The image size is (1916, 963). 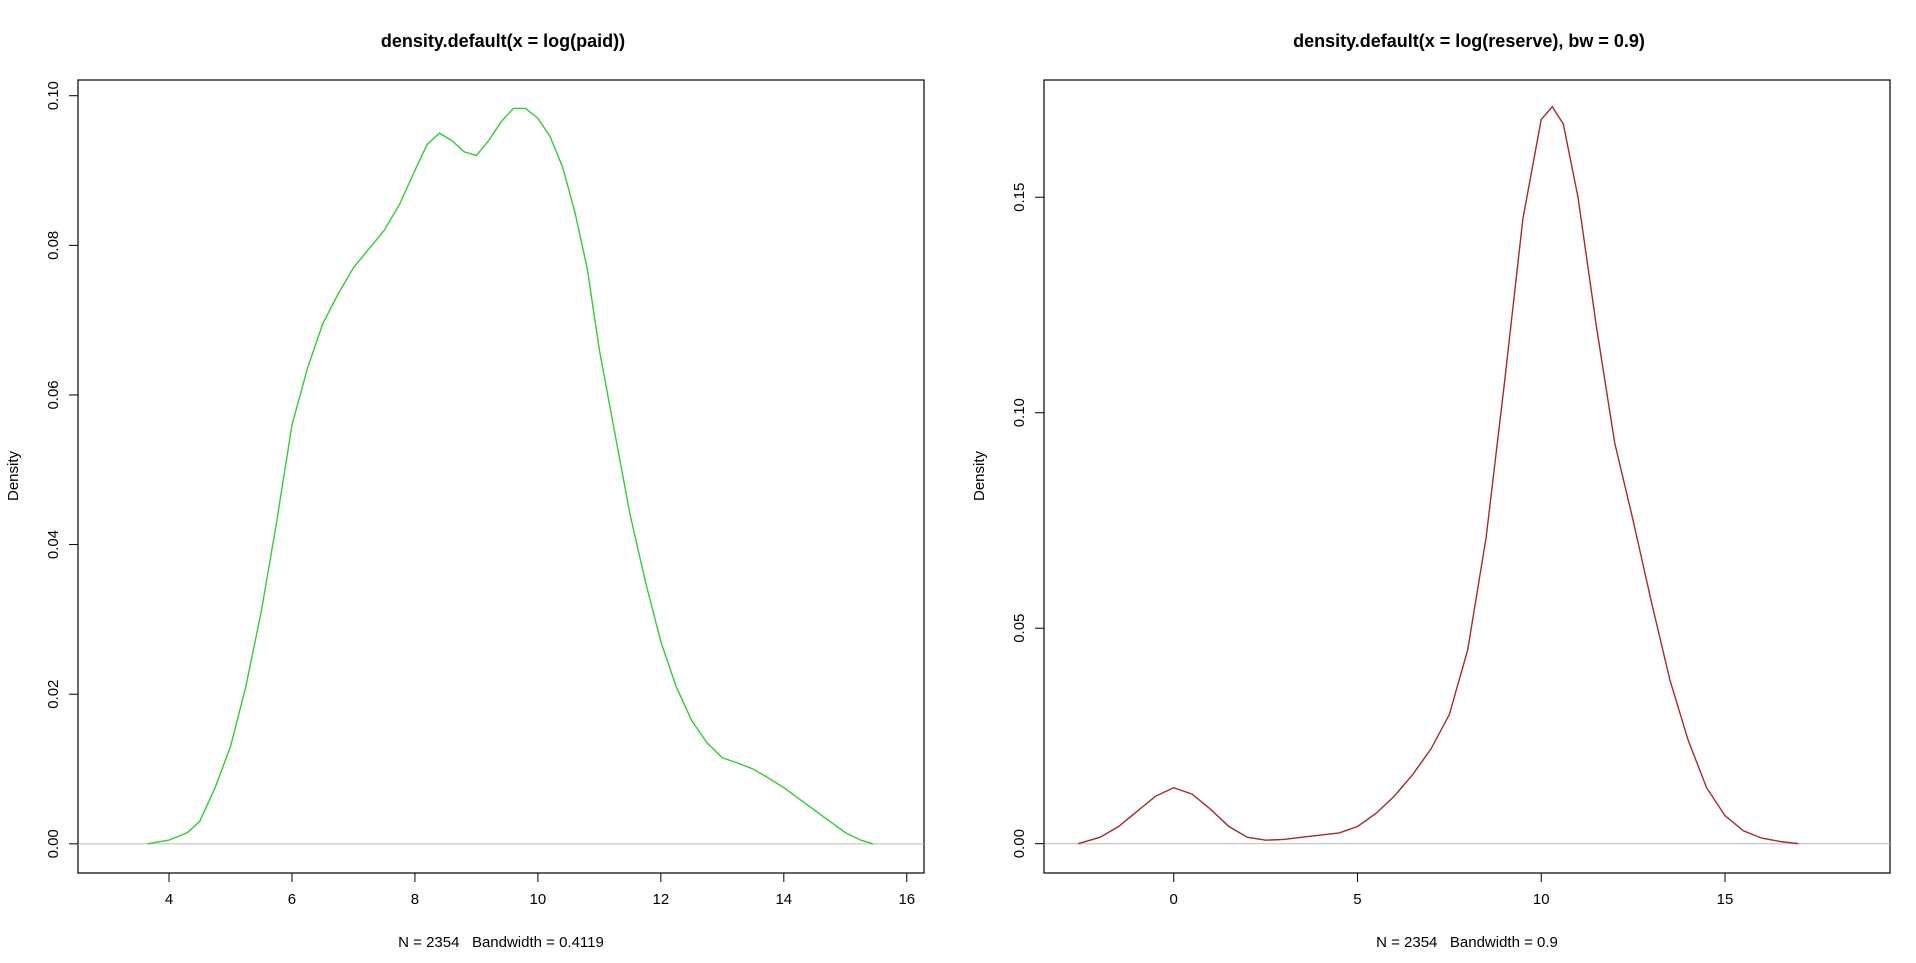 I want to click on y-tick-label: 0.05, so click(x=1019, y=628).